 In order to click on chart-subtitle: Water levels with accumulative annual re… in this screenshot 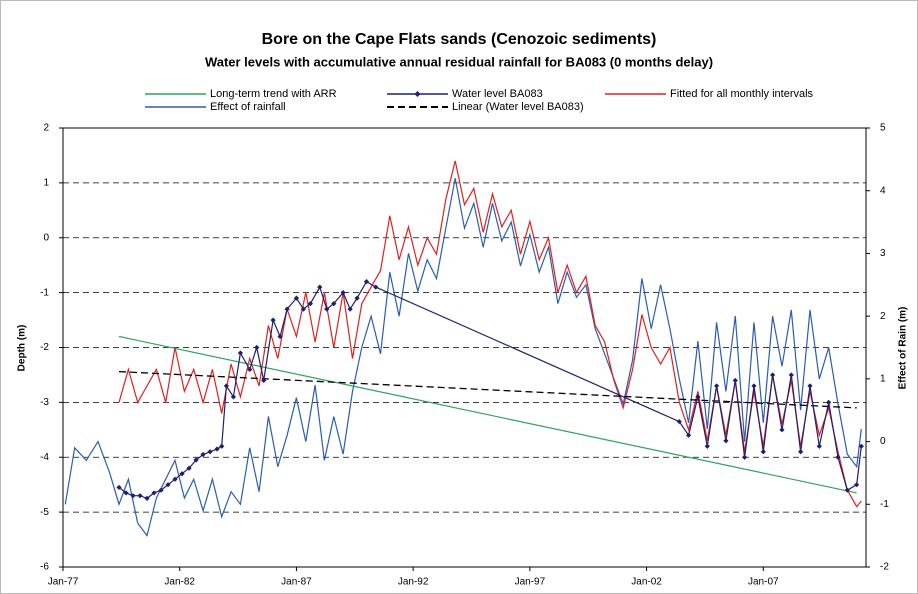, I will do `click(459, 61)`.